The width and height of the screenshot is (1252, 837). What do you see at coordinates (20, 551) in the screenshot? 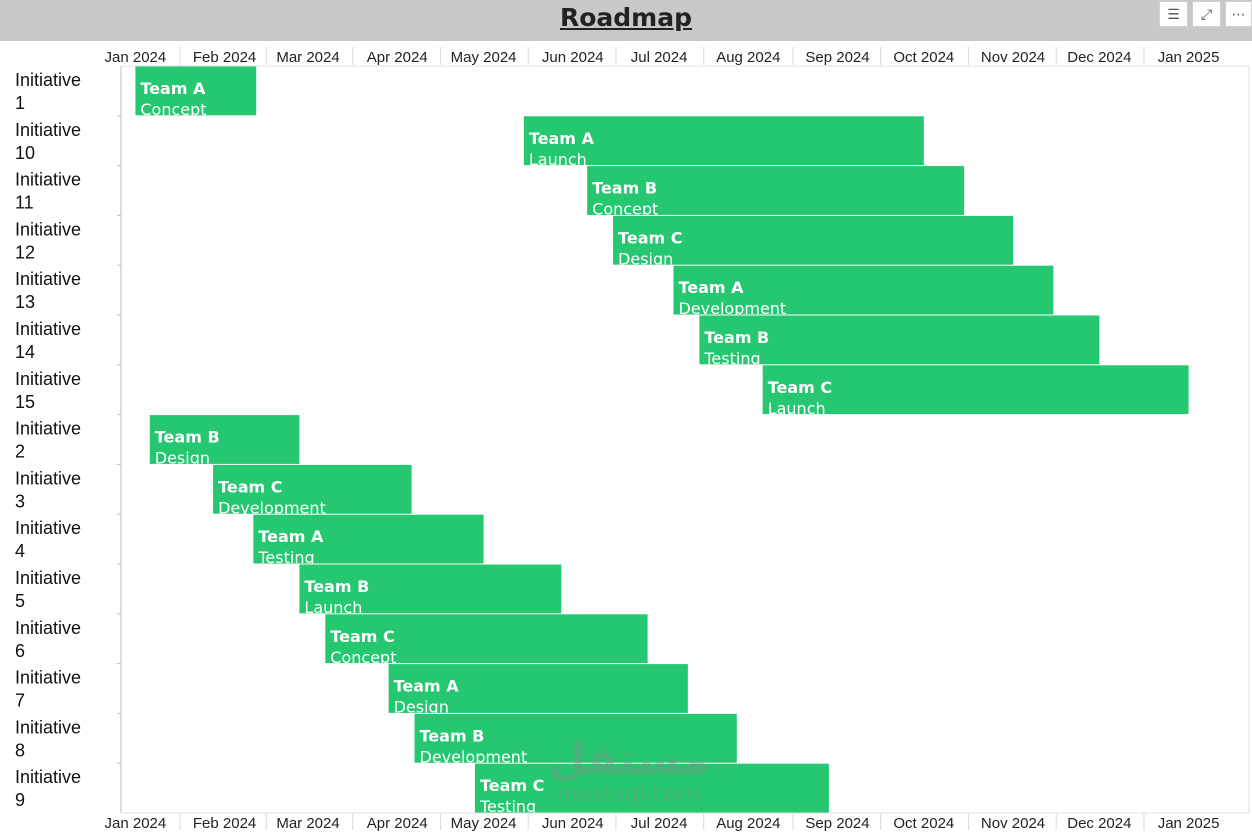
I see `row-label-line2: 4` at bounding box center [20, 551].